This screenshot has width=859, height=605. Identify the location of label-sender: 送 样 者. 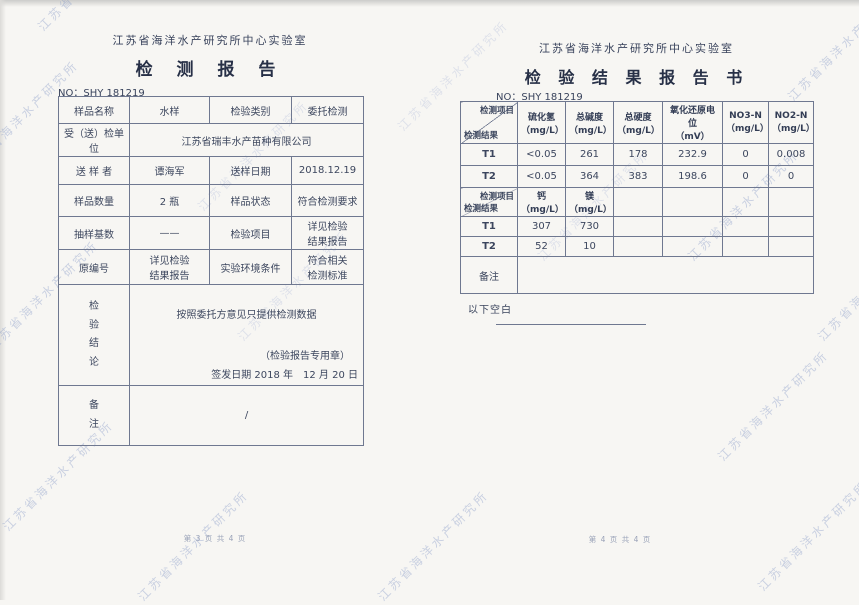
(94, 170).